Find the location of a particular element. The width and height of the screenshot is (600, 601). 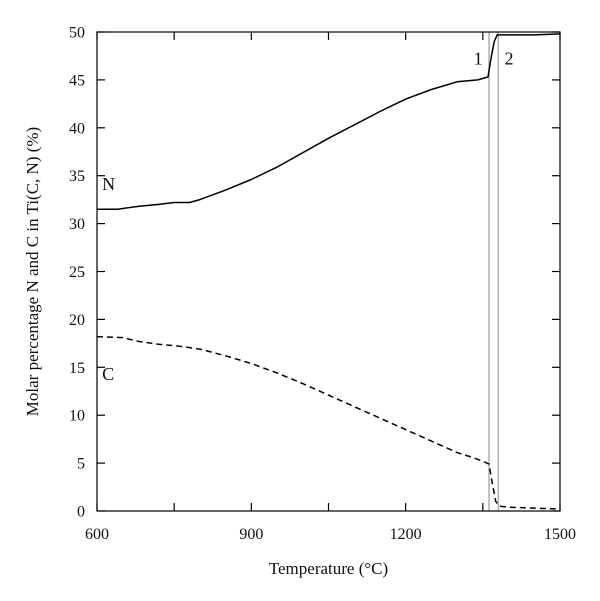

annotation-n: N is located at coordinates (108, 184).